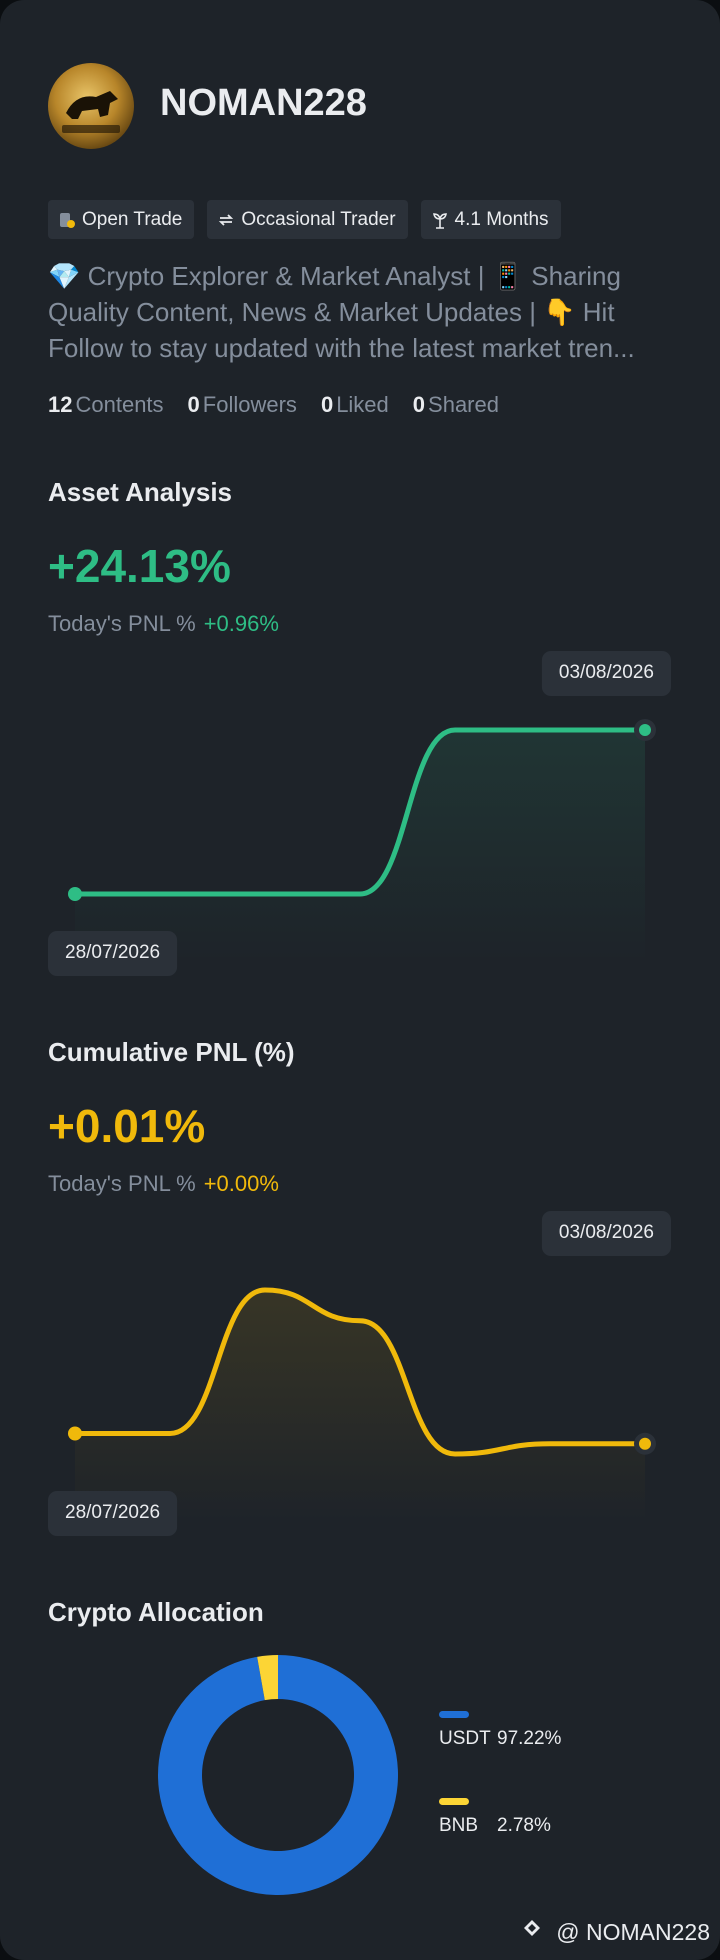 The width and height of the screenshot is (720, 1960). Describe the element at coordinates (60, 404) in the screenshot. I see `stat-value: 12` at that location.